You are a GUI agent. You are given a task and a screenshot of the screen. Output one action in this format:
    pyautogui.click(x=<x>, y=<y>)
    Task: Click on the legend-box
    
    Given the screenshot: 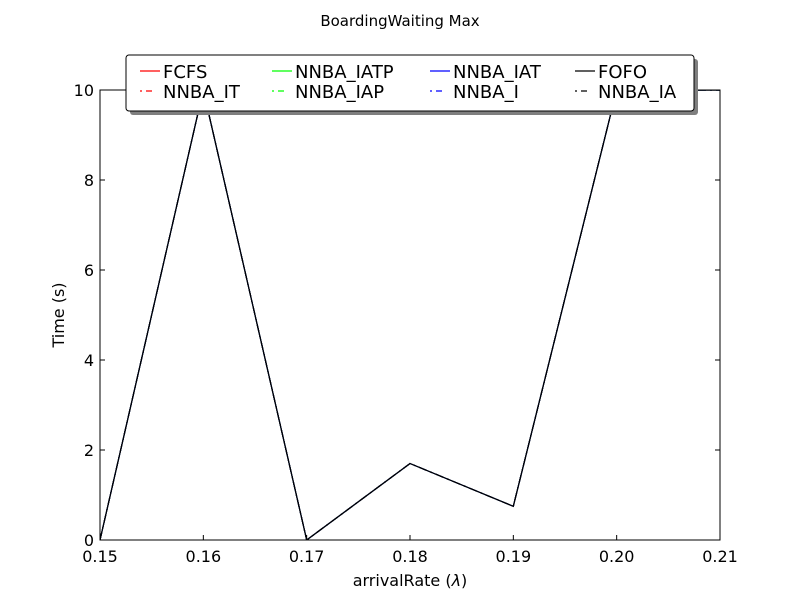 What is the action you would take?
    pyautogui.click(x=410, y=83)
    